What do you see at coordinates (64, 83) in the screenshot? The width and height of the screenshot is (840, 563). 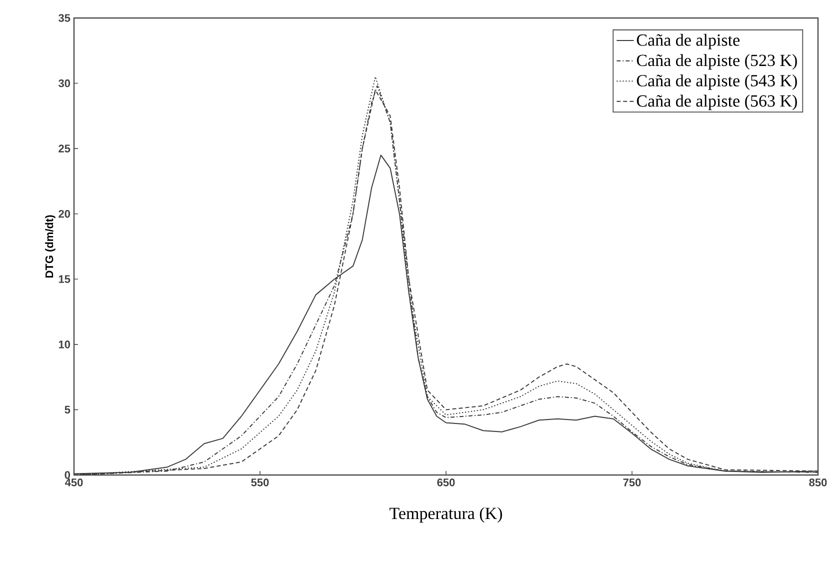 I see `y-tick-label: 30` at bounding box center [64, 83].